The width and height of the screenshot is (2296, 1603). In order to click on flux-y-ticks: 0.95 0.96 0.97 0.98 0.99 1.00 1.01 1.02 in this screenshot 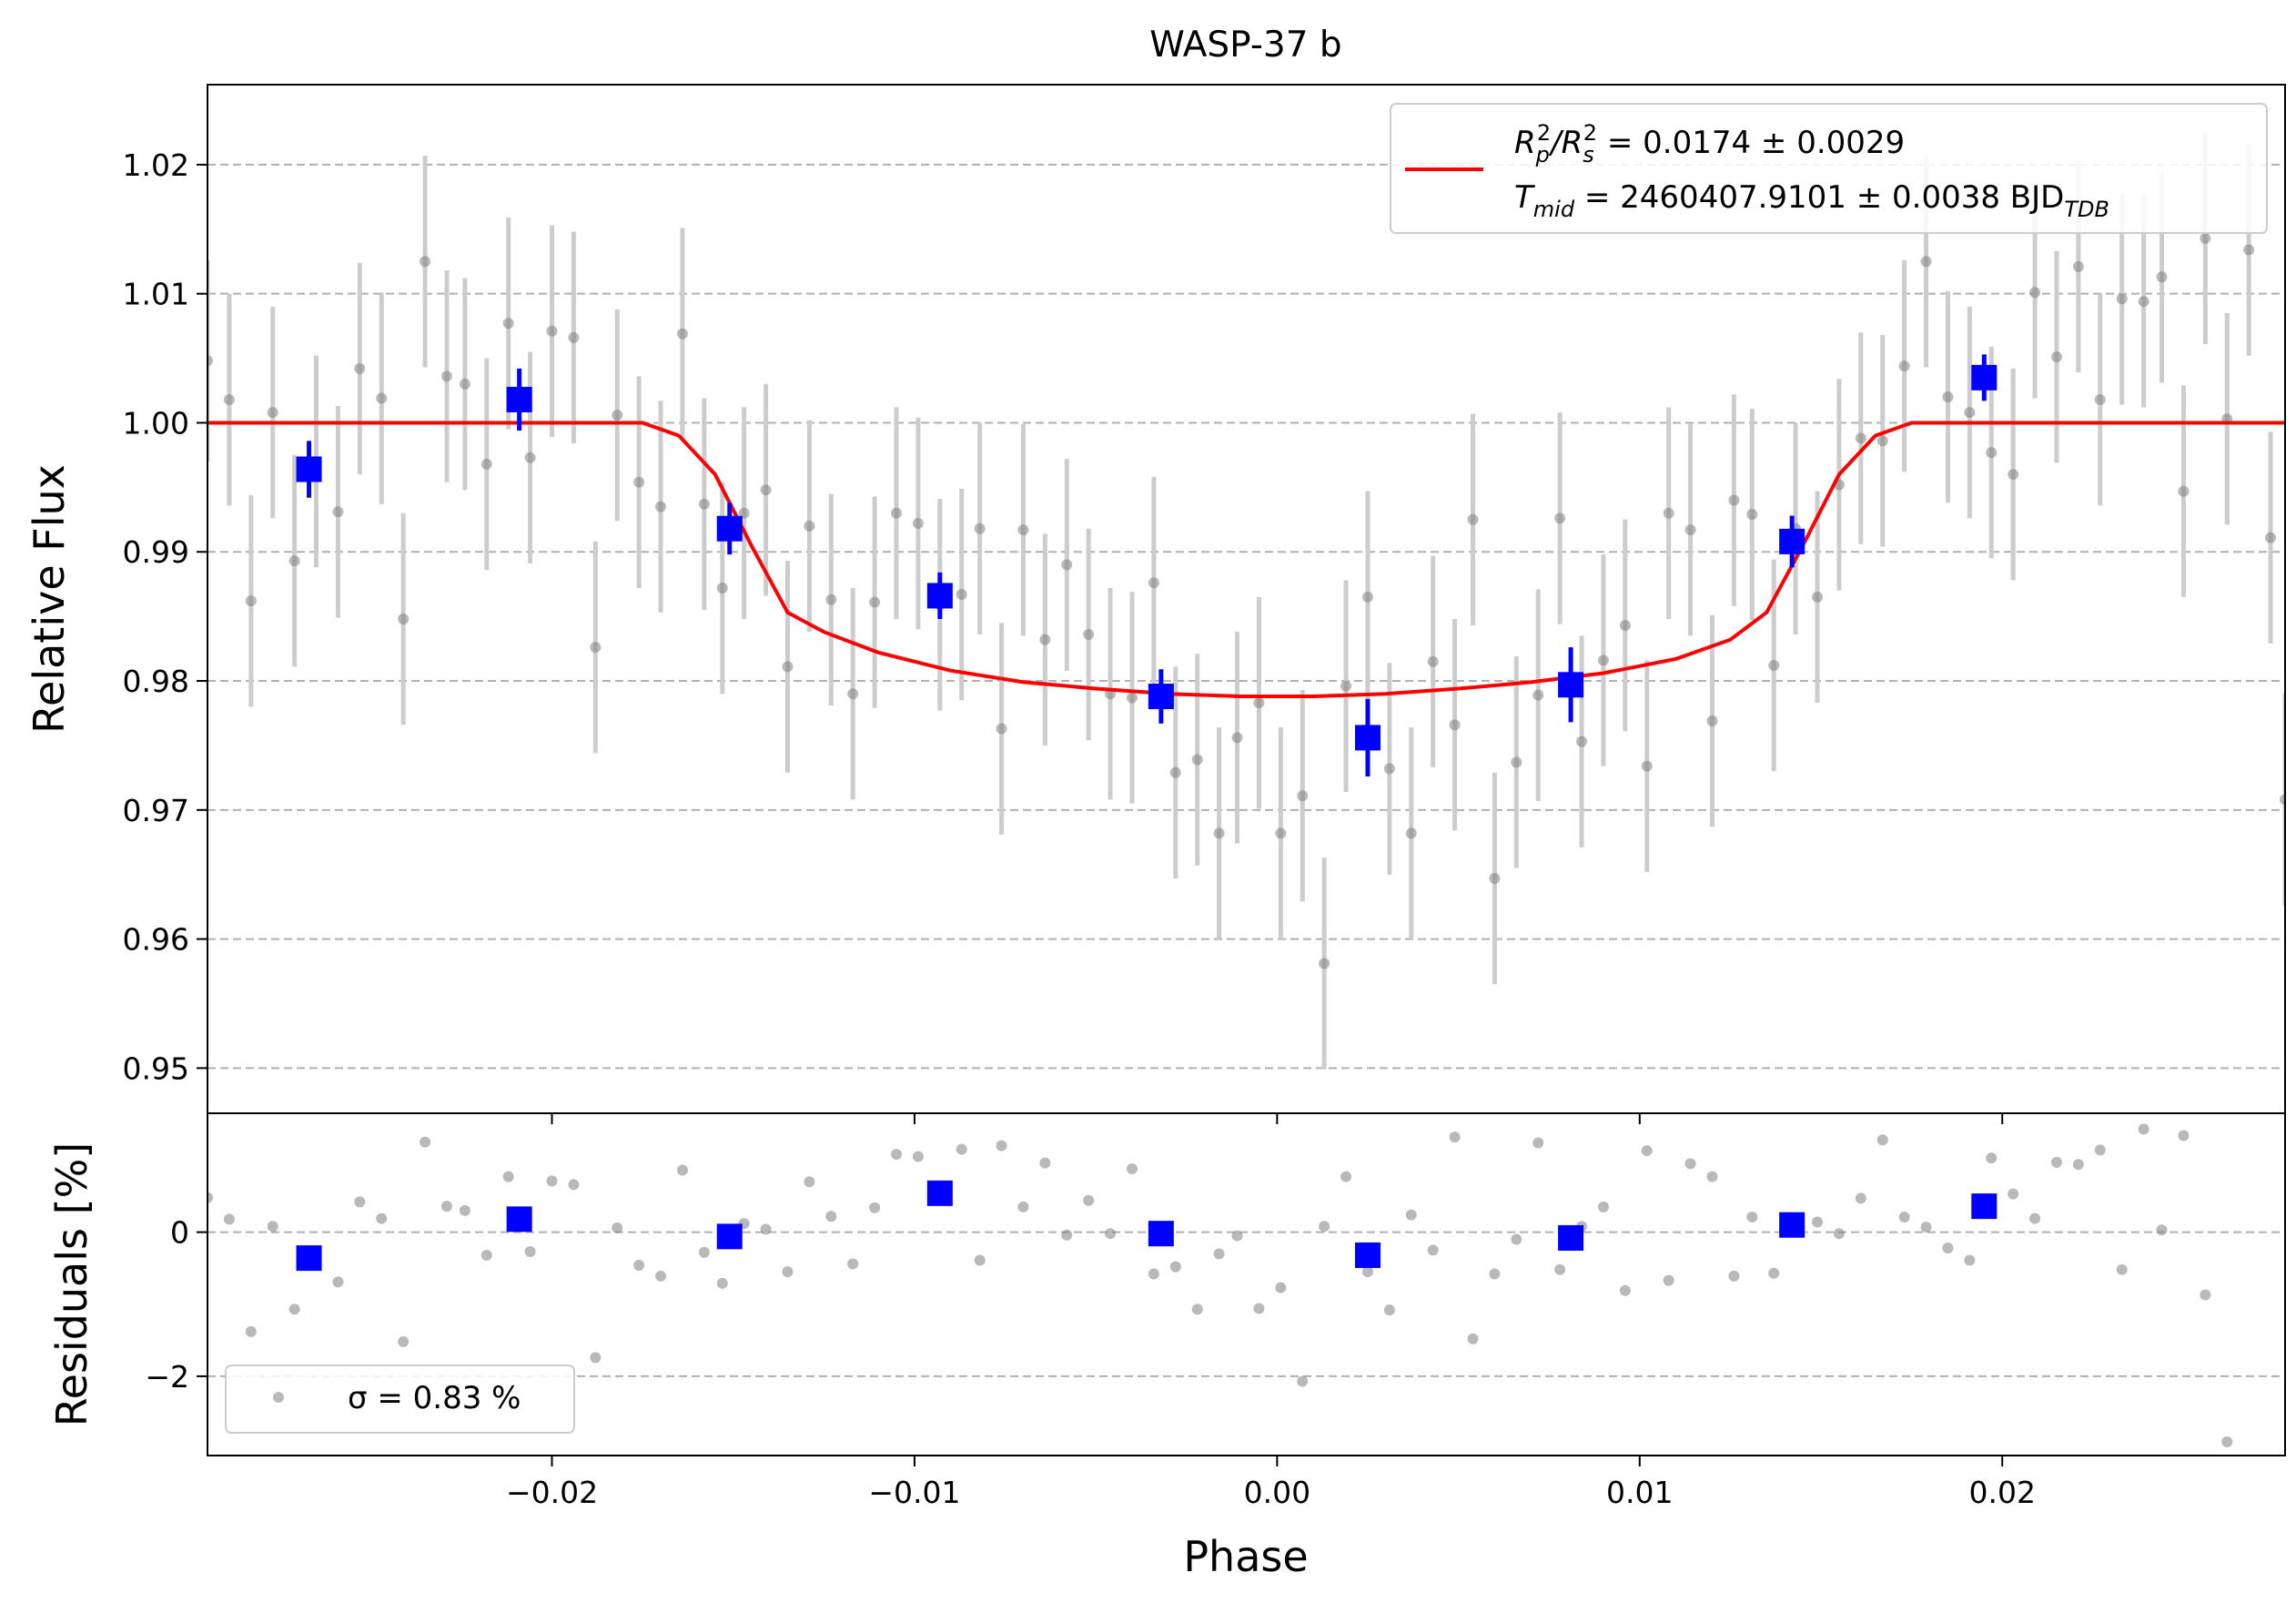, I will do `click(165, 616)`.